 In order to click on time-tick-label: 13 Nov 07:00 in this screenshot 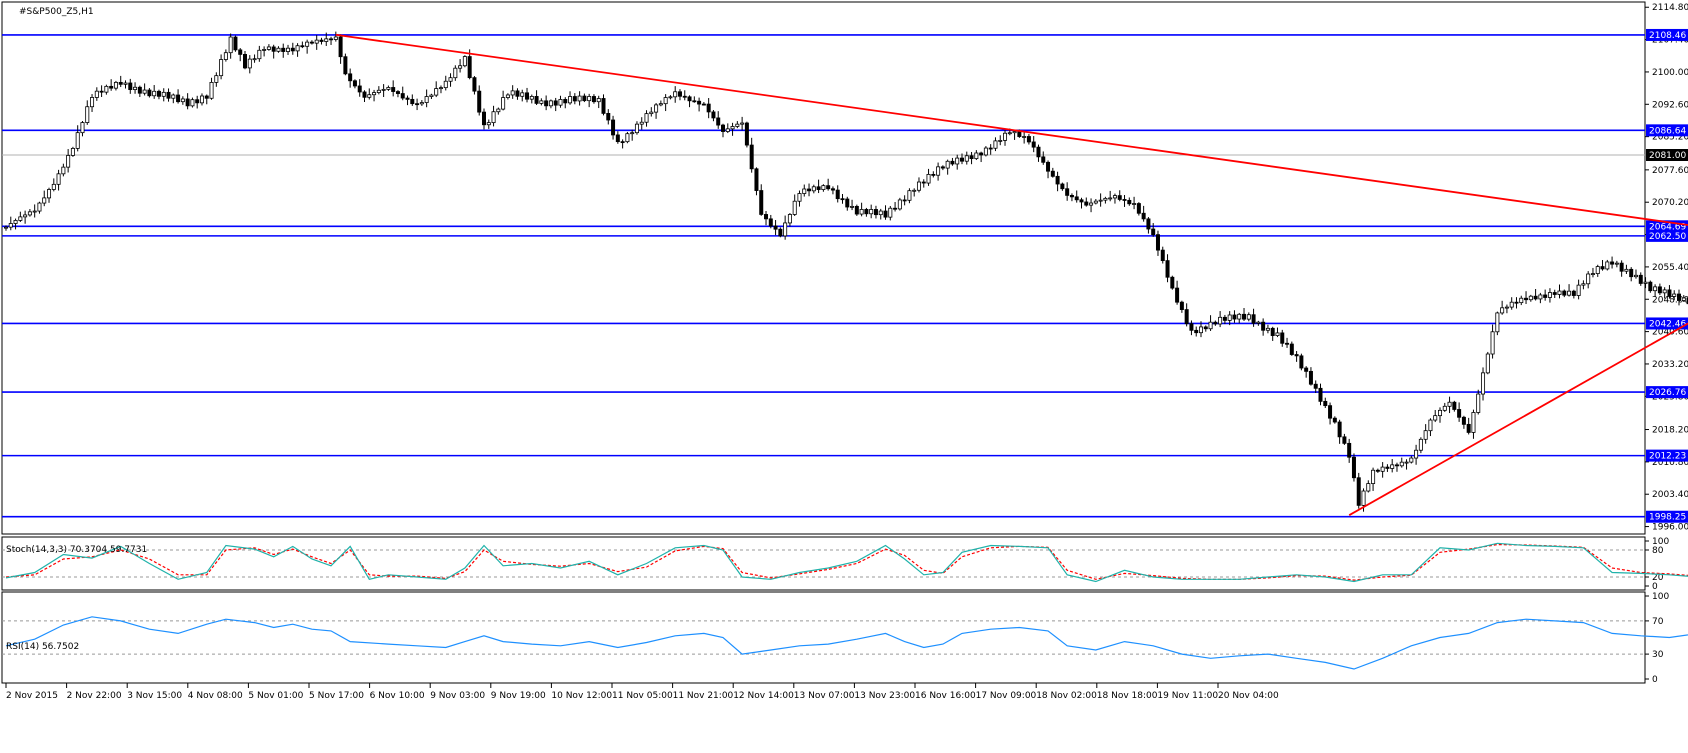, I will do `click(824, 696)`.